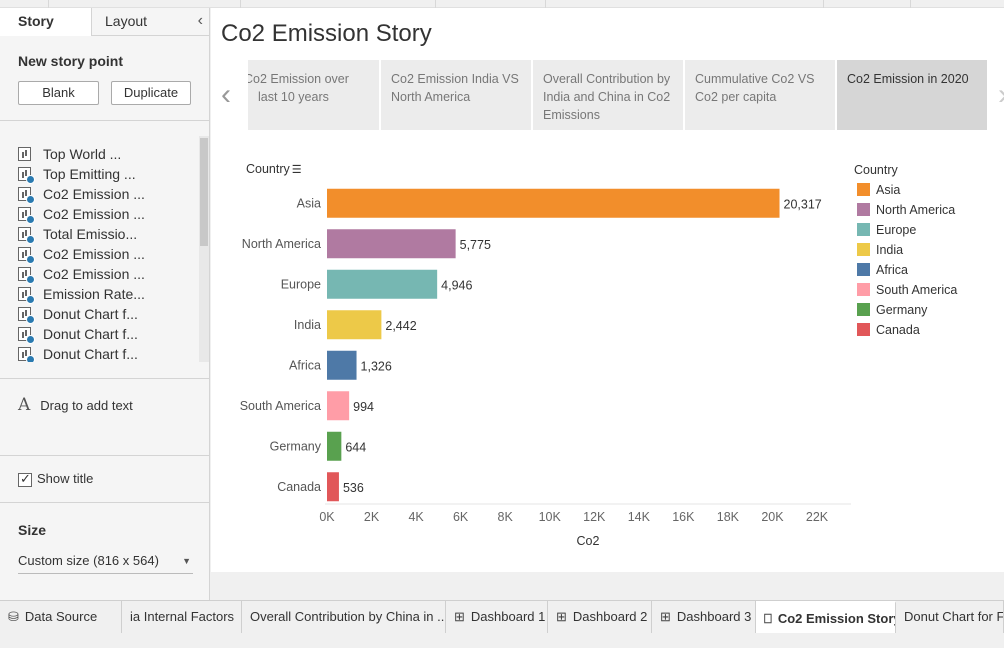  What do you see at coordinates (151, 93) in the screenshot?
I see `duplicate-button: Duplicate` at bounding box center [151, 93].